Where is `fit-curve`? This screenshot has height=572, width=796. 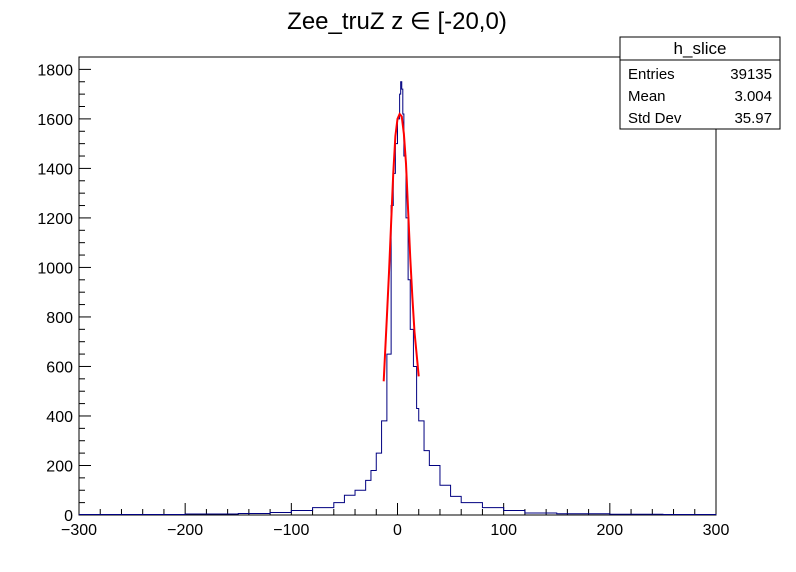 fit-curve is located at coordinates (401, 247).